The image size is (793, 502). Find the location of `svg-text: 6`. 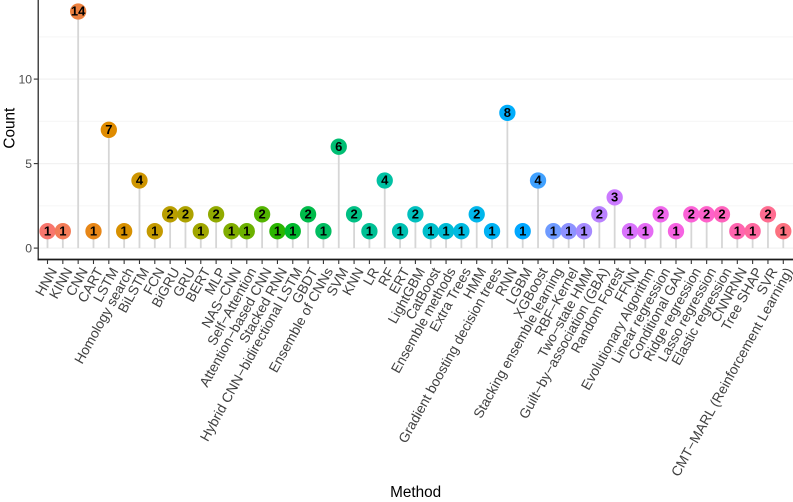

svg-text: 6 is located at coordinates (338, 146).